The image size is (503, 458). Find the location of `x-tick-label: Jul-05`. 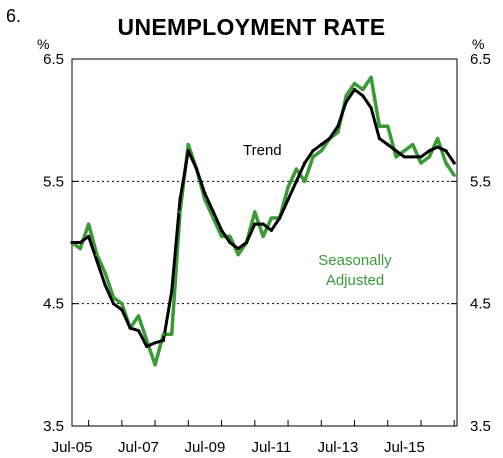

x-tick-label: Jul-05 is located at coordinates (72, 447).